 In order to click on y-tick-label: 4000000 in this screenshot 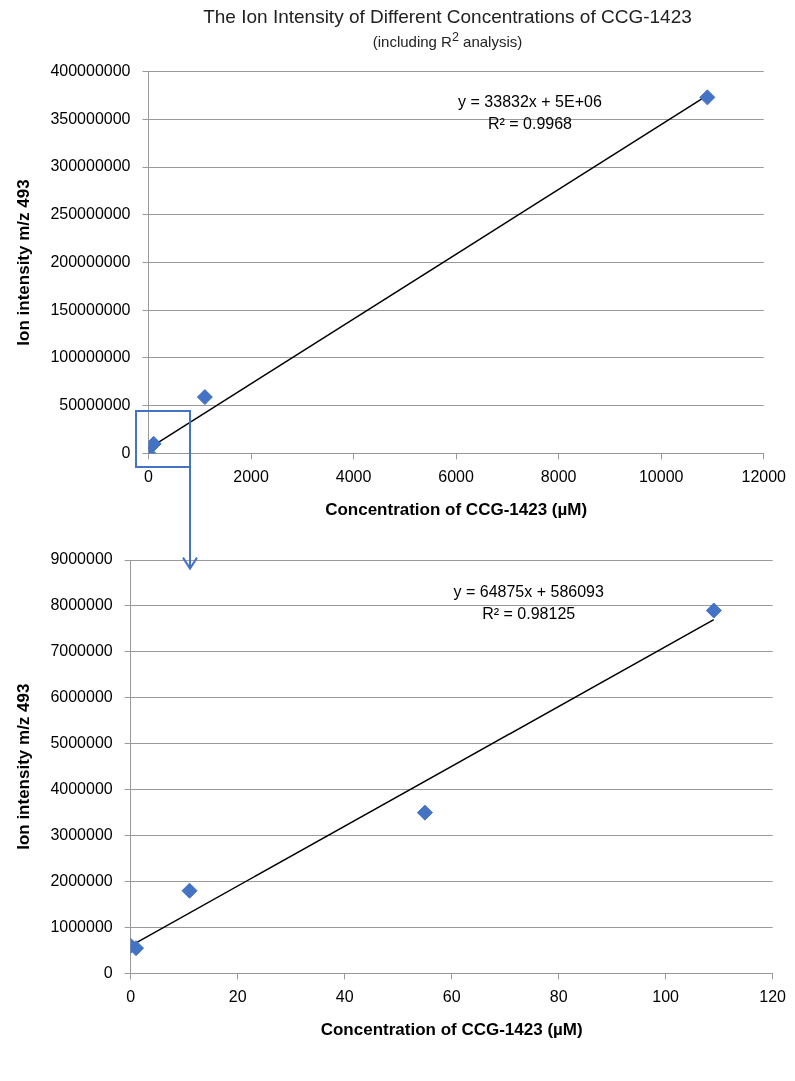, I will do `click(81, 789)`.